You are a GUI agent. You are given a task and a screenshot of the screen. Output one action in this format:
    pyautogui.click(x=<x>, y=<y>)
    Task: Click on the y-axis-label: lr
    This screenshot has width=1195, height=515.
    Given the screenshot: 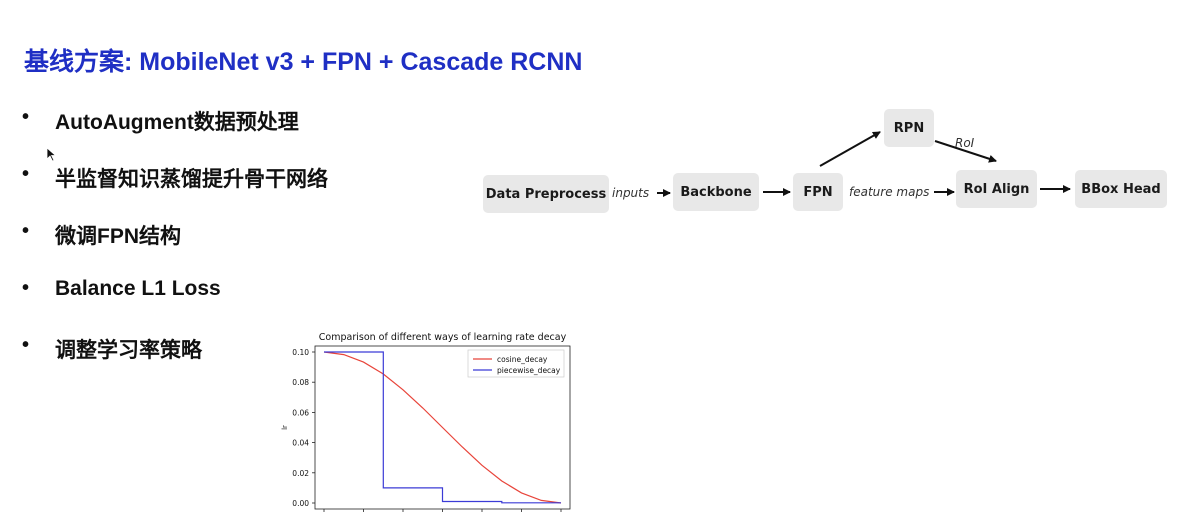 What is the action you would take?
    pyautogui.click(x=285, y=427)
    